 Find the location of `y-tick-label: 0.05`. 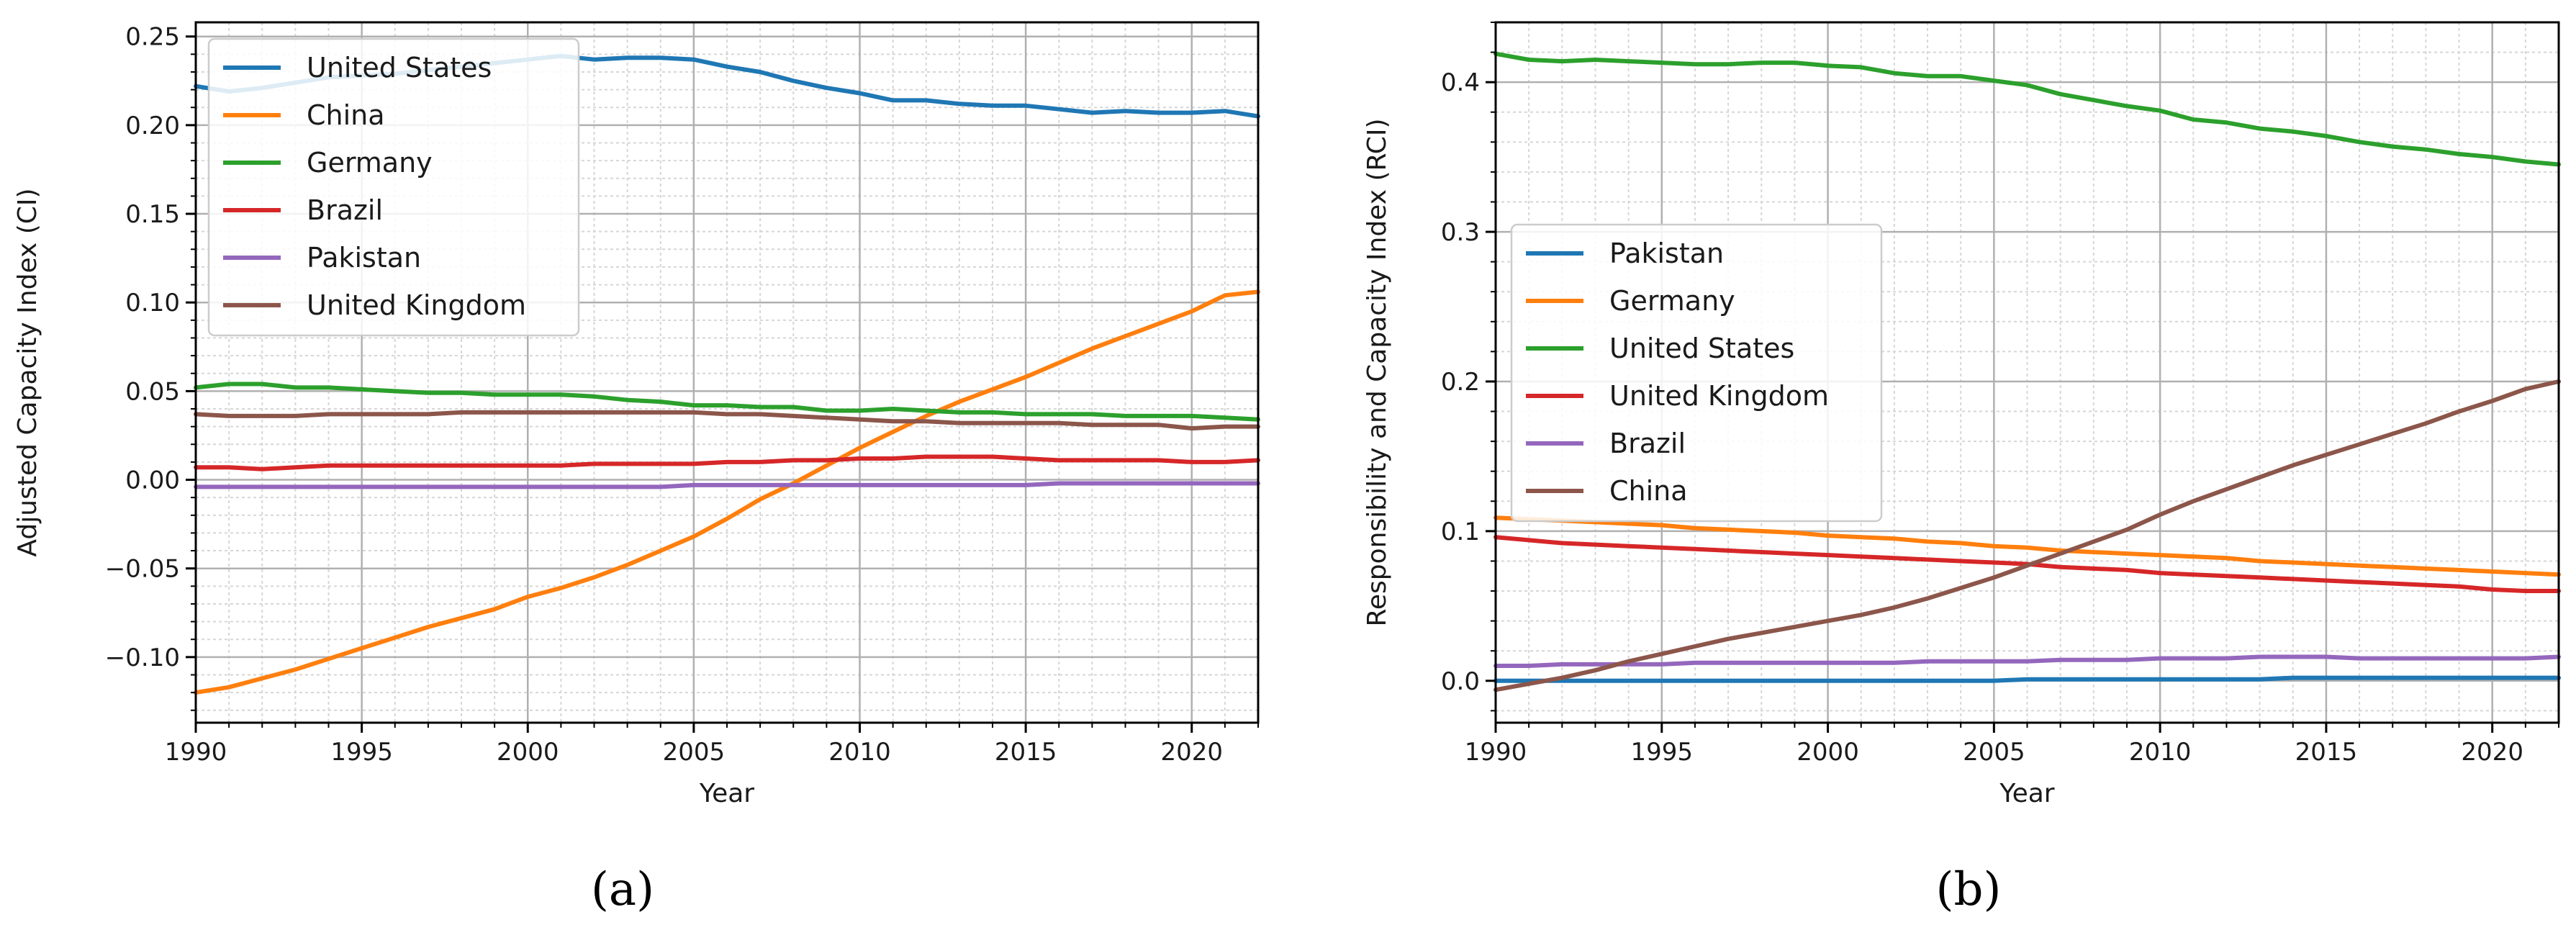

y-tick-label: 0.05 is located at coordinates (152, 391).